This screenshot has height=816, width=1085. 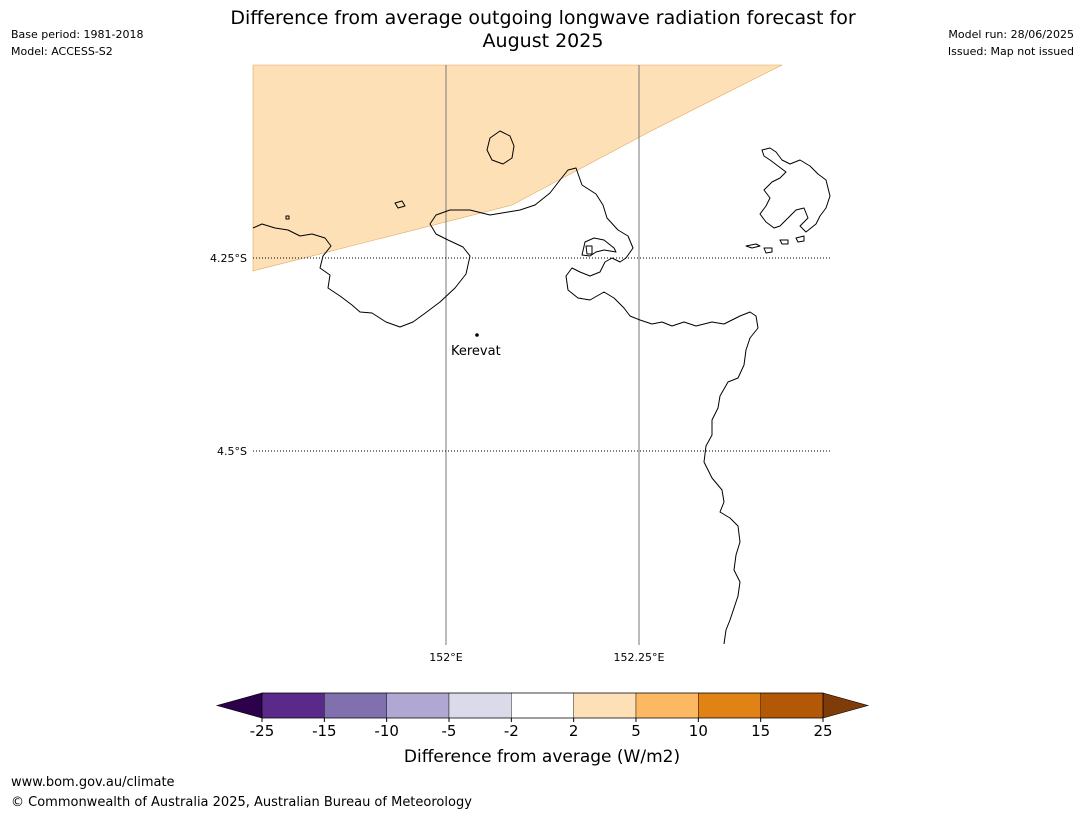 What do you see at coordinates (239, 705) in the screenshot?
I see `colorbar-under-arrow` at bounding box center [239, 705].